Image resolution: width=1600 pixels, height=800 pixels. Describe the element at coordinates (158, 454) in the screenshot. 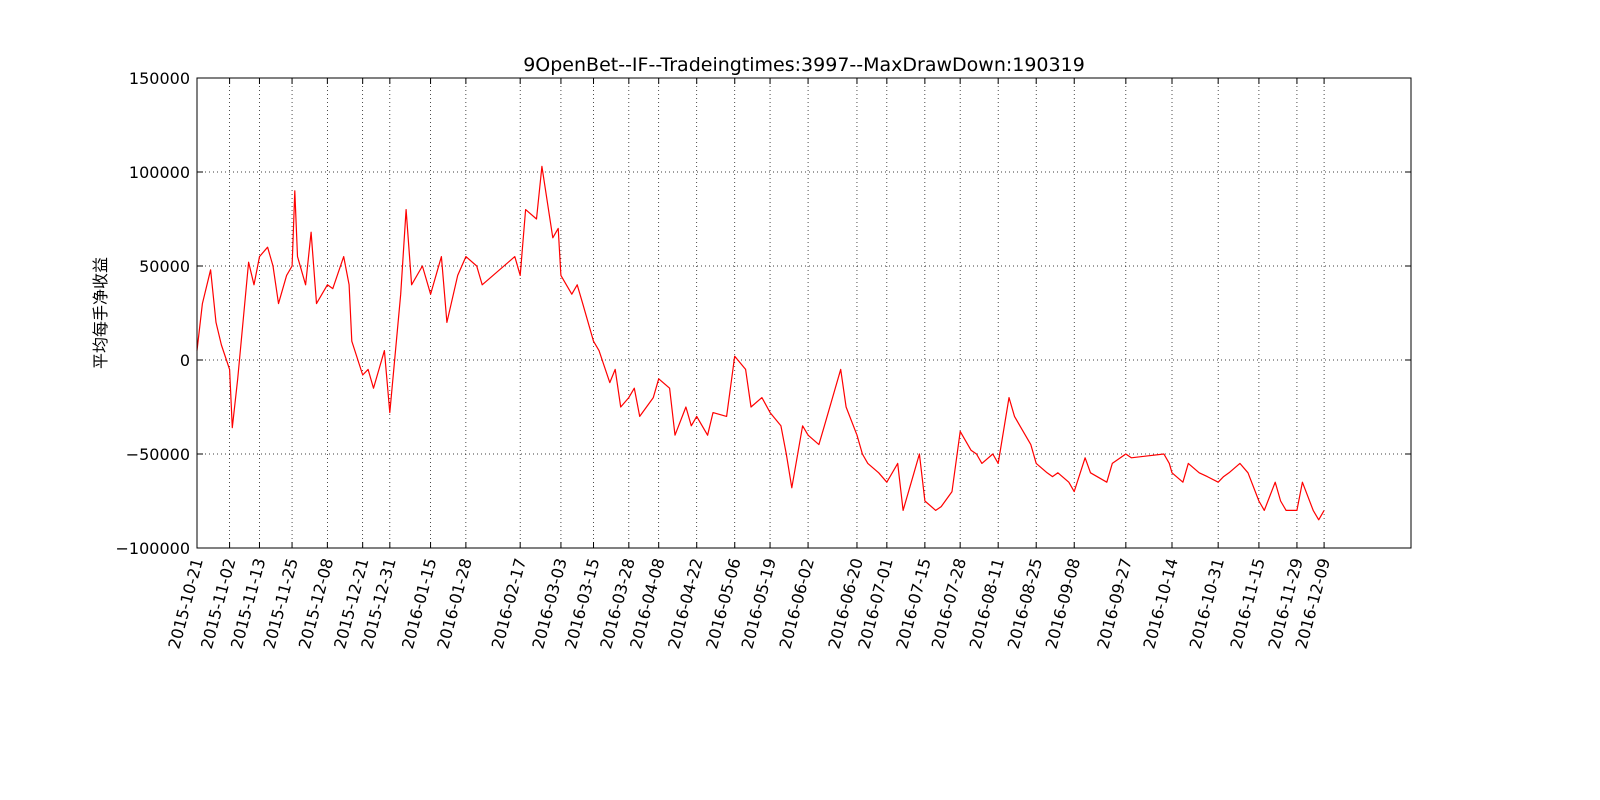

I see `y-tick-label: −50000` at that location.